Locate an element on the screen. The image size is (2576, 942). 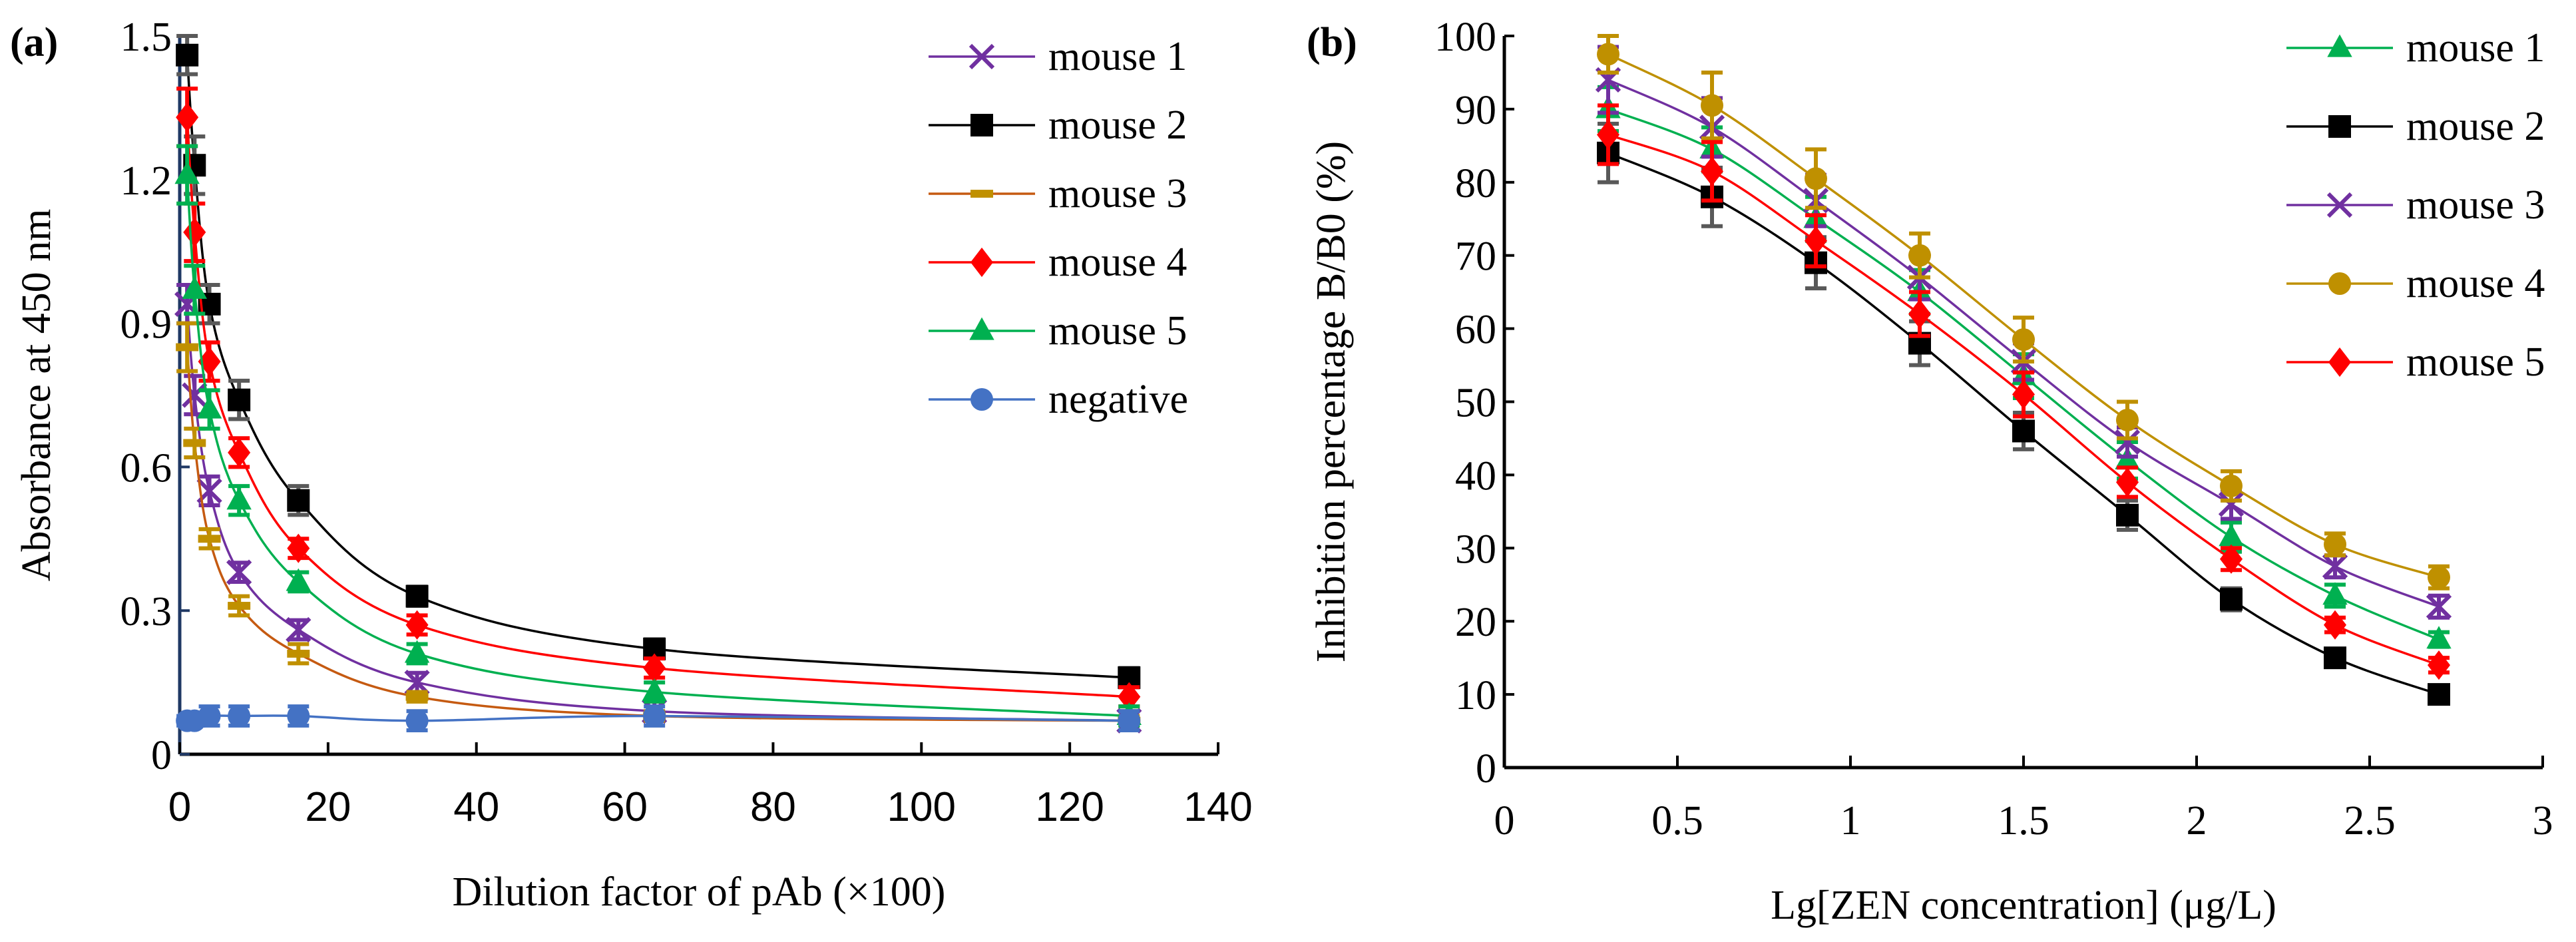
y-tick-label: 10 is located at coordinates (1475, 695).